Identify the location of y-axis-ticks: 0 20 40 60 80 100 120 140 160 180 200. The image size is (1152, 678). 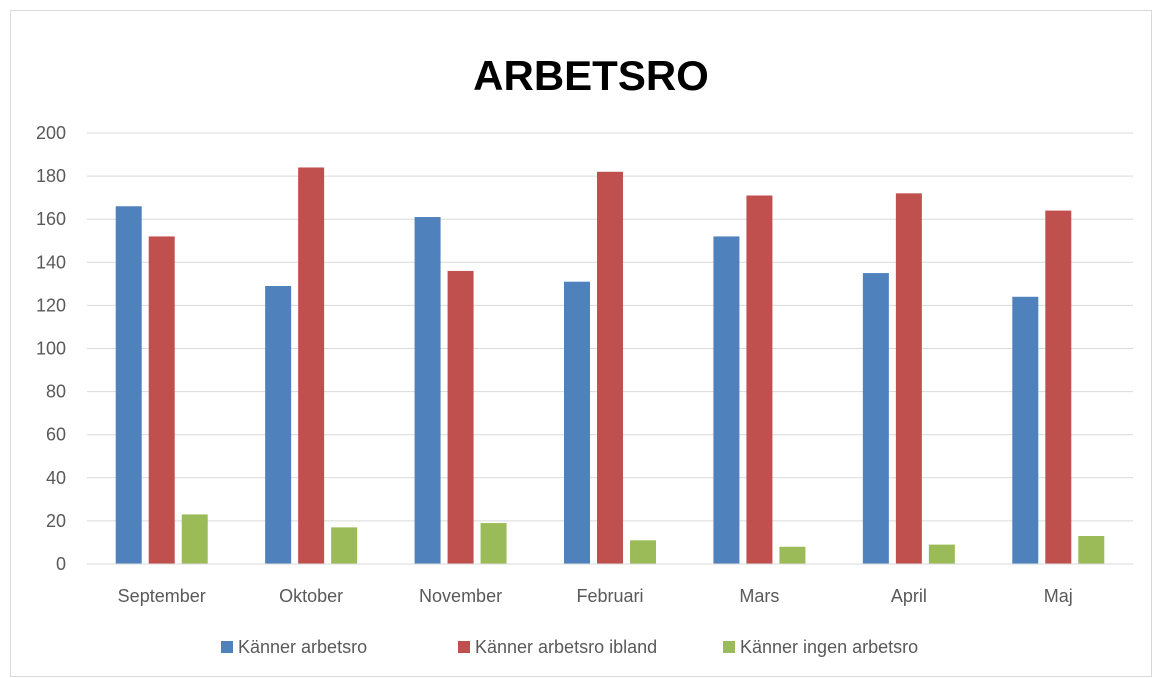
(51, 348).